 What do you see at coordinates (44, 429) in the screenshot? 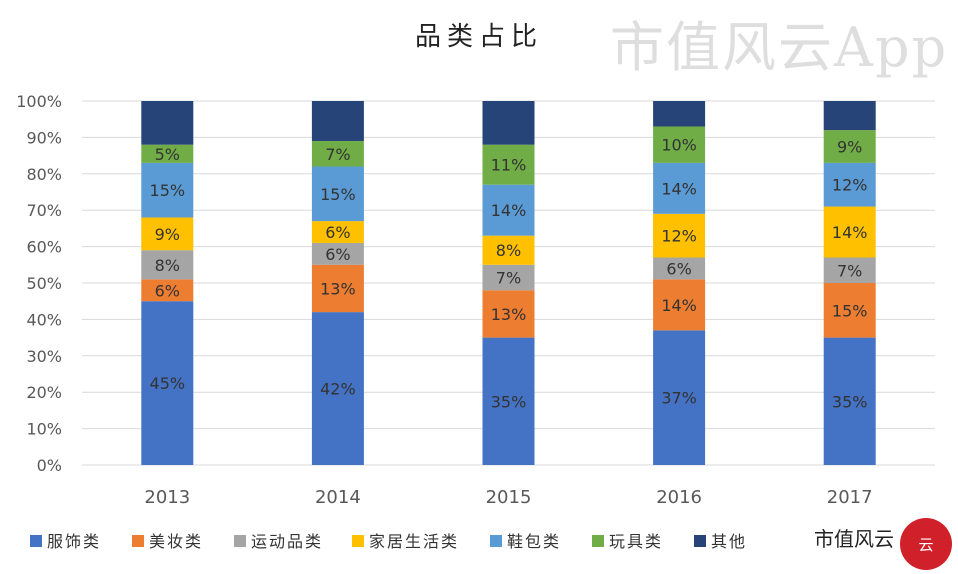
I see `y-tick-label: 10%` at bounding box center [44, 429].